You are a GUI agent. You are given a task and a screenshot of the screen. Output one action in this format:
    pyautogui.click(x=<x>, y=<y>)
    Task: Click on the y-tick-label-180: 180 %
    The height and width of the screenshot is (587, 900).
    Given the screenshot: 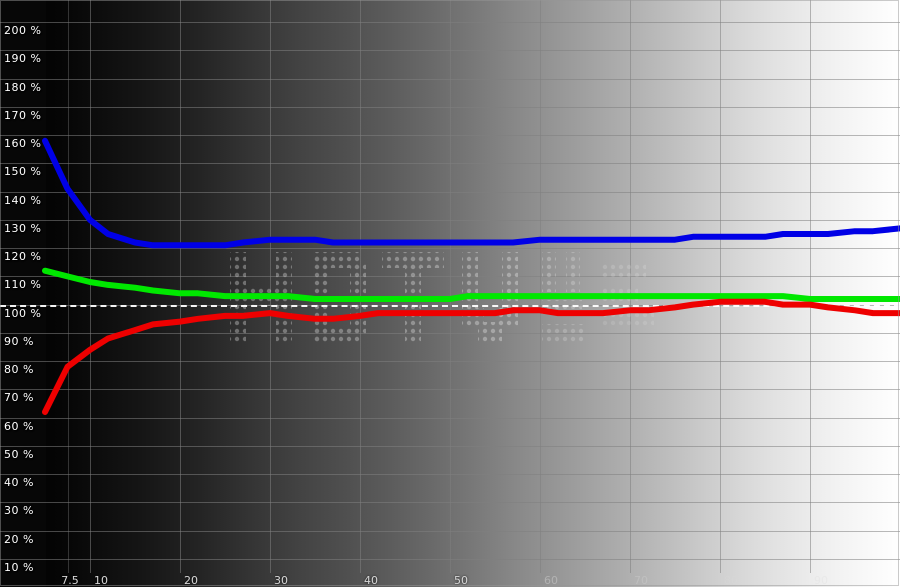 What is the action you would take?
    pyautogui.click(x=23, y=87)
    